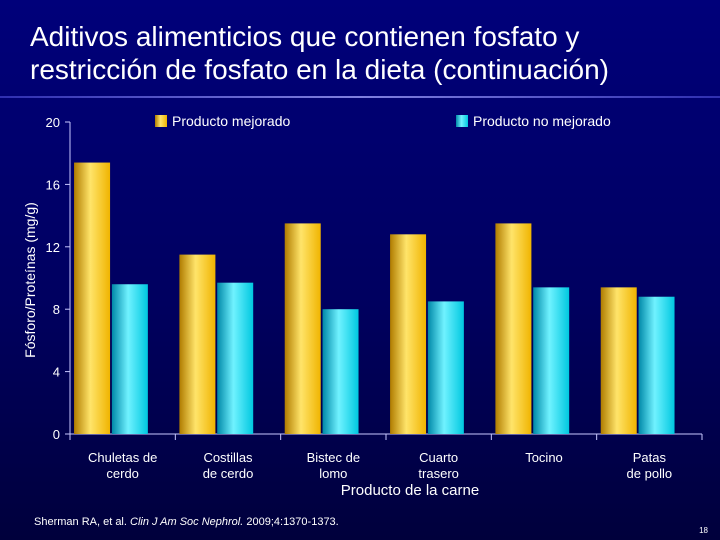  I want to click on x-axis-title: Producto de la carne, so click(410, 490).